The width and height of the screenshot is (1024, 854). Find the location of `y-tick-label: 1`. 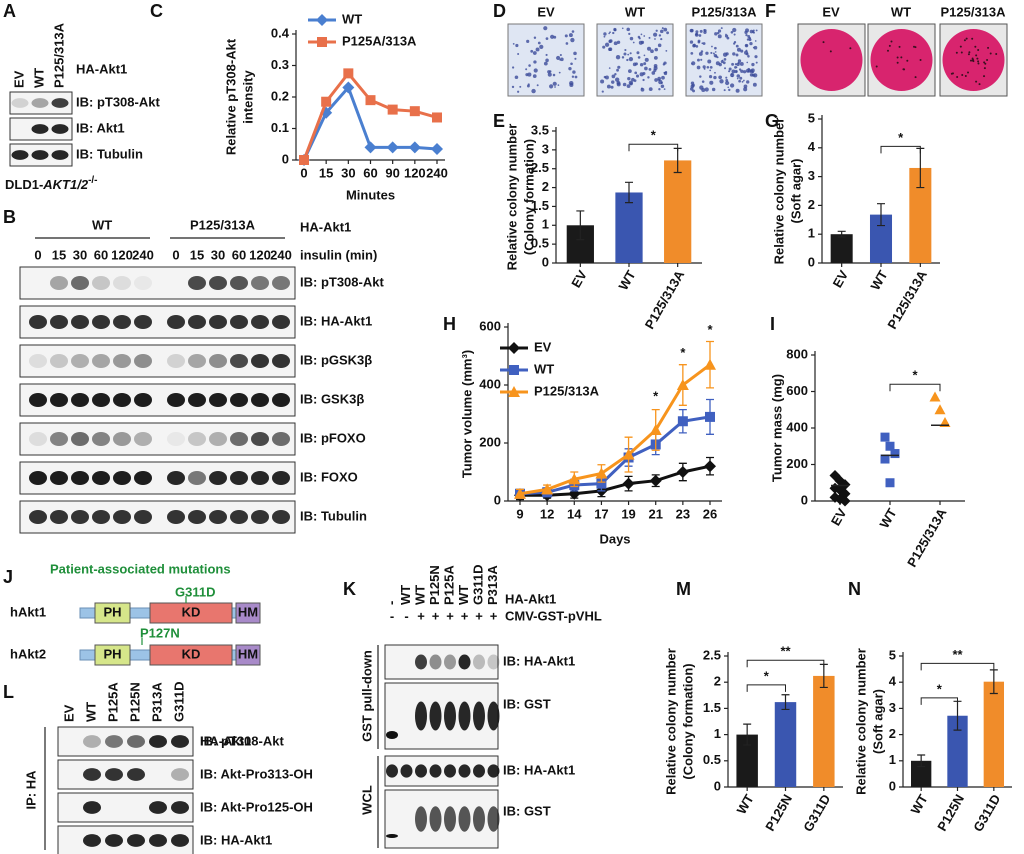

y-tick-label: 1 is located at coordinates (811, 233).